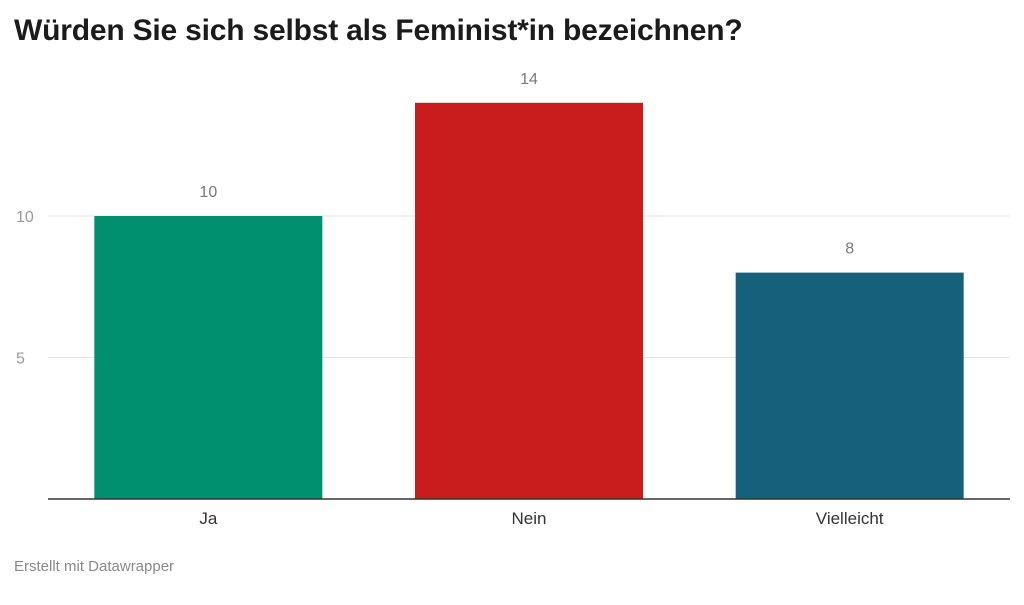  Describe the element at coordinates (20, 359) in the screenshot. I see `y-tick-label-5: 5` at that location.